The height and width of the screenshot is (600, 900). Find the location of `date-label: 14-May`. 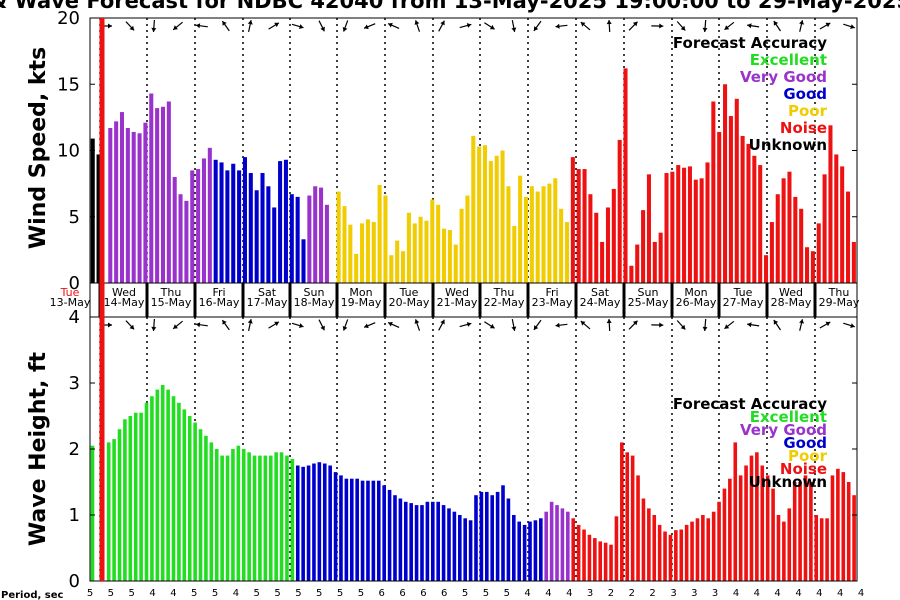

date-label: 14-May is located at coordinates (124, 302).